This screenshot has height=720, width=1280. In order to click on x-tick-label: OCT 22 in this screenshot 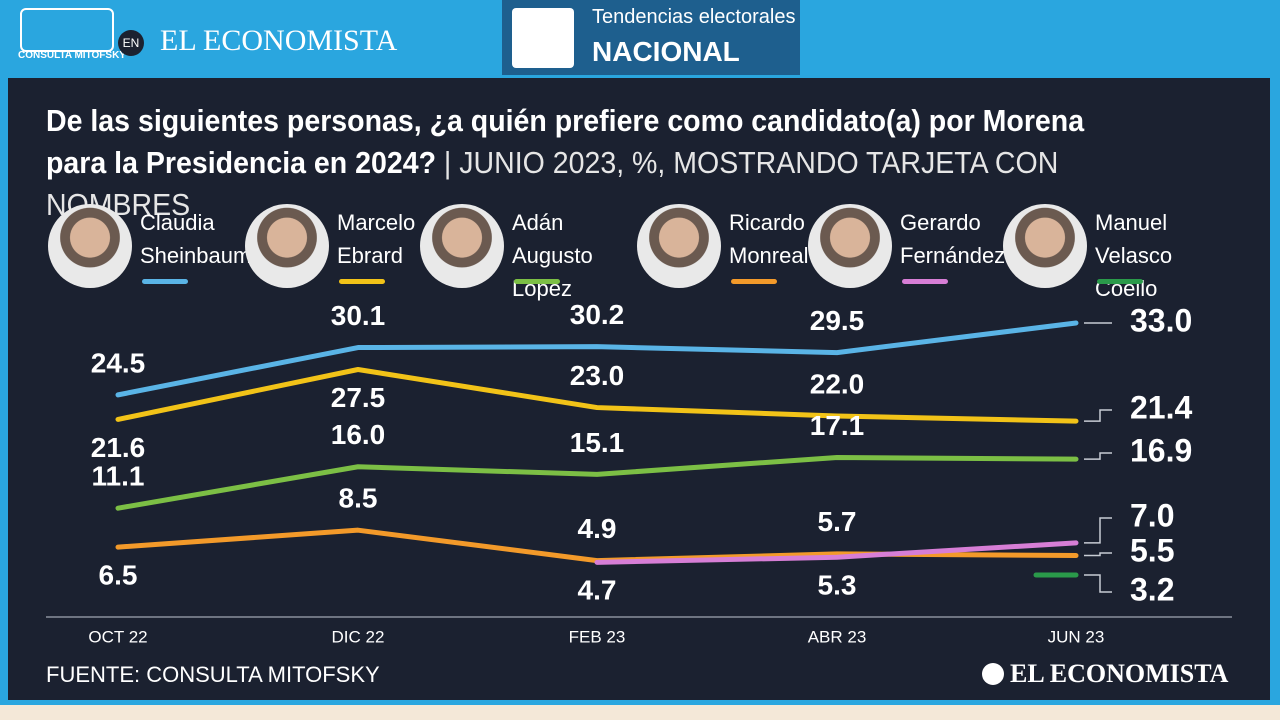, I will do `click(117, 636)`.